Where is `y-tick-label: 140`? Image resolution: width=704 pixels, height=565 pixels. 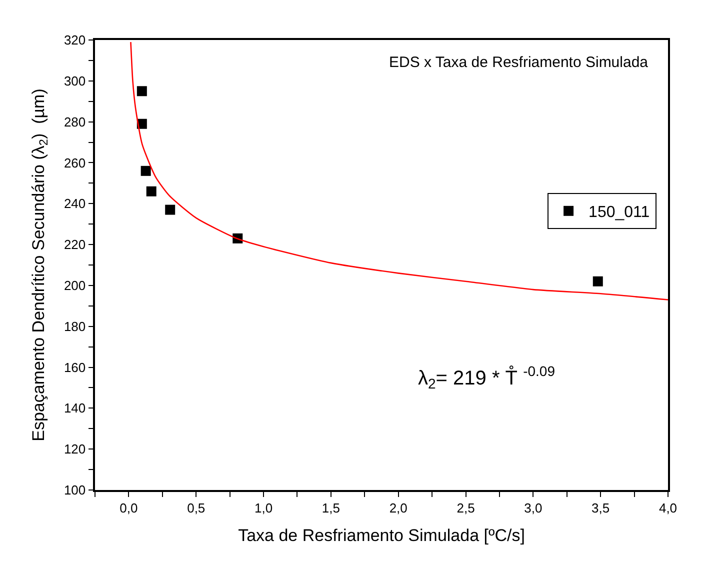 y-tick-label: 140 is located at coordinates (75, 408).